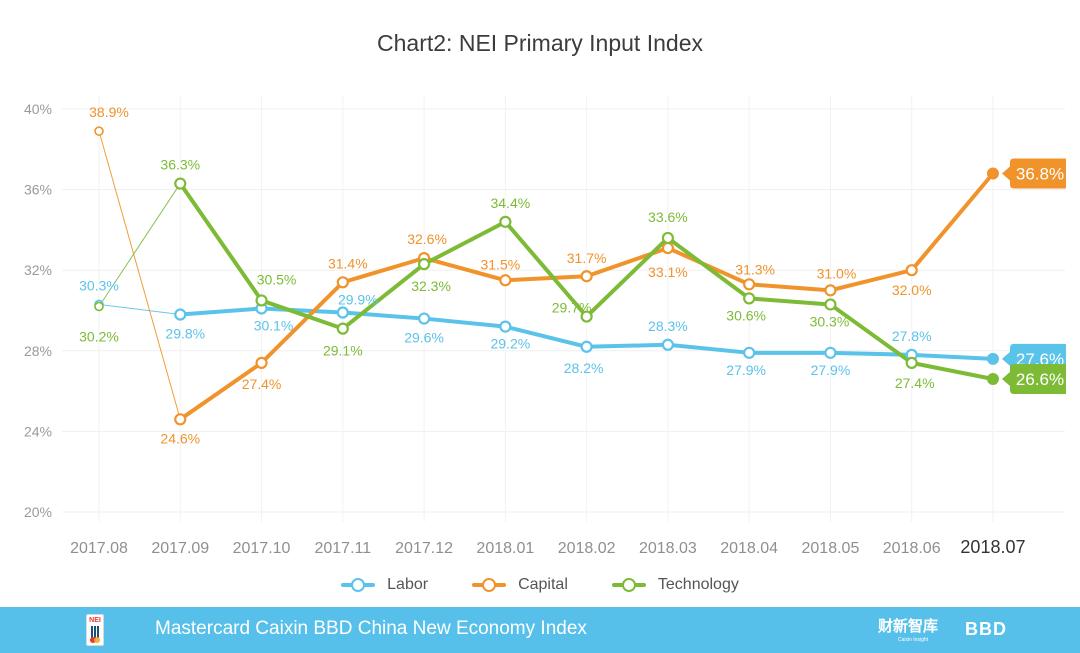  Describe the element at coordinates (668, 326) in the screenshot. I see `labor-value-label: 28.3%` at that location.